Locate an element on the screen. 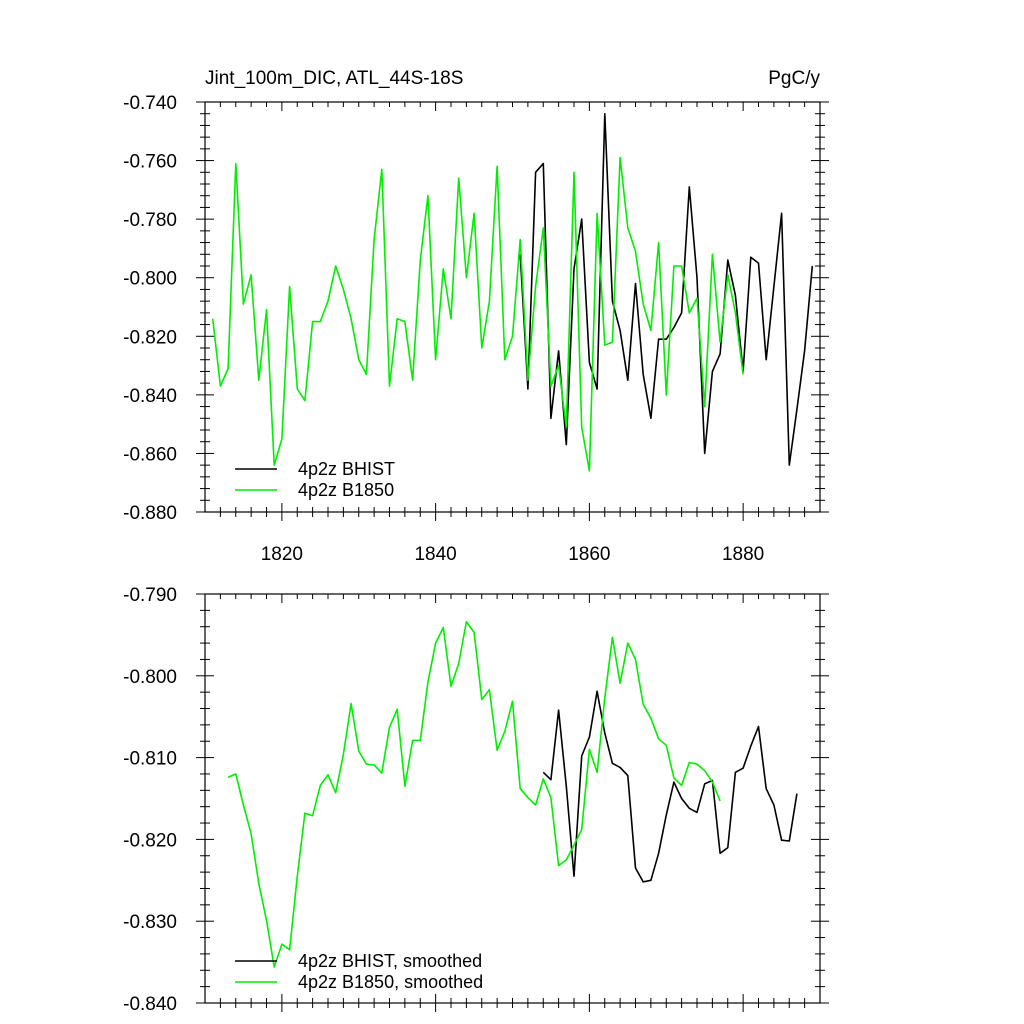  legend-label-bhist: 4p2z BHIST is located at coordinates (346, 469).